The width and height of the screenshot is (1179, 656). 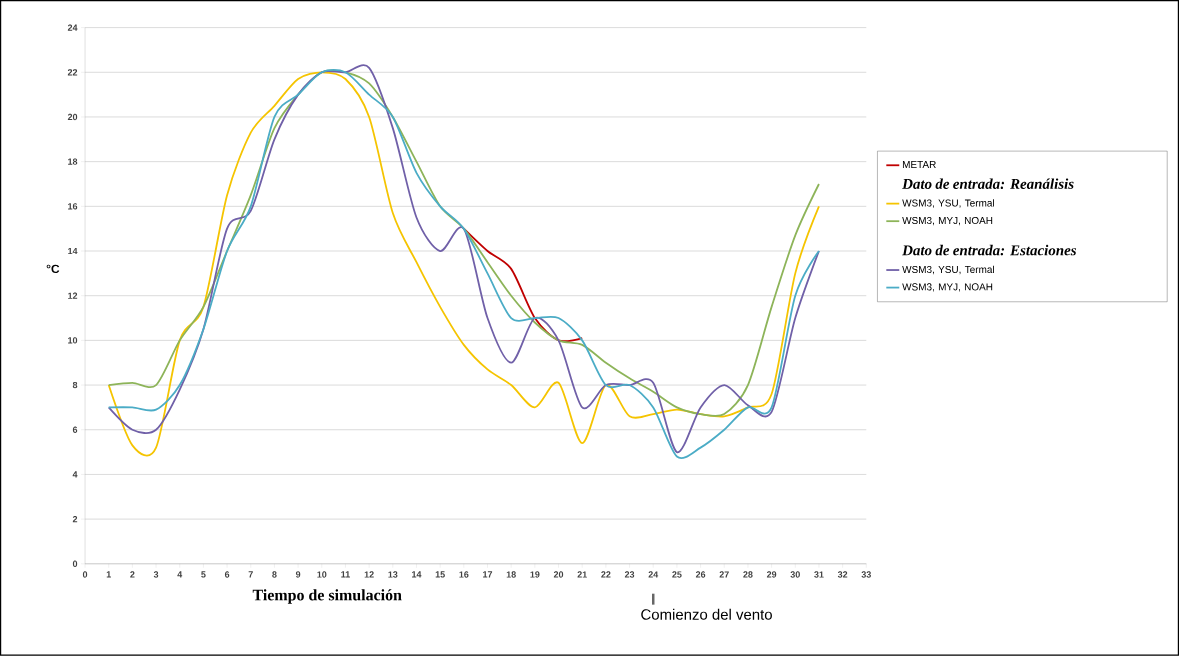 I want to click on x-tick-label: 12, so click(x=369, y=574).